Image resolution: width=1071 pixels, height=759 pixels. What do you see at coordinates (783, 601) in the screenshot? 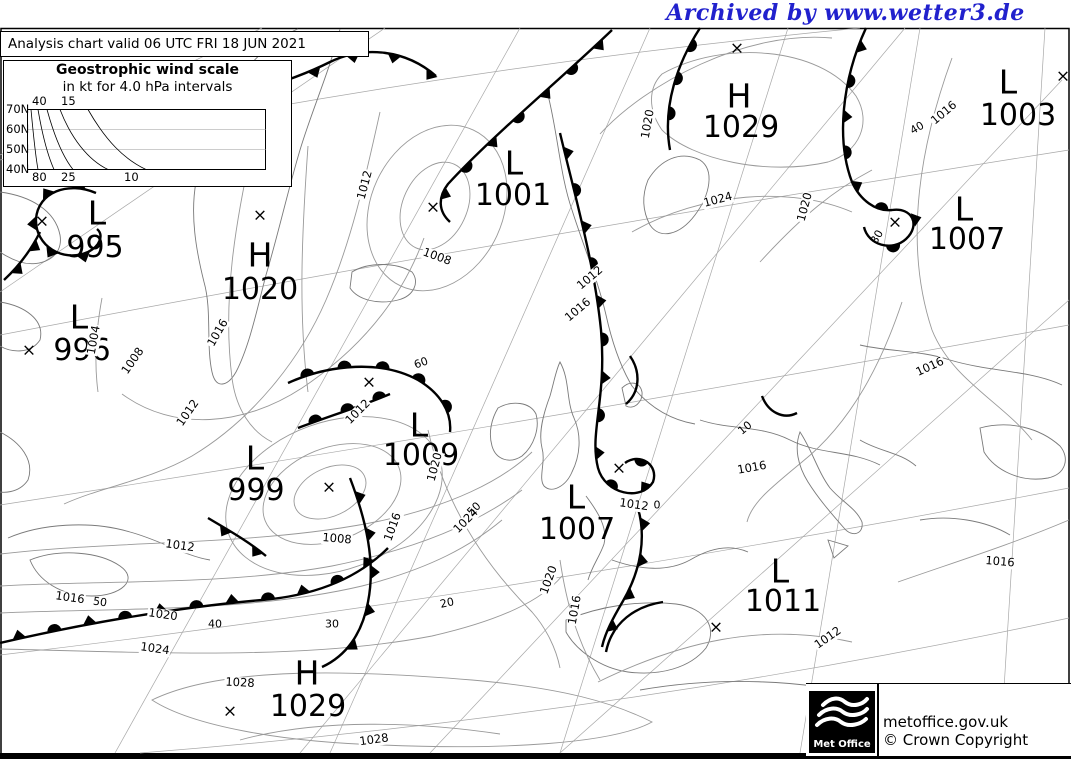
I see `pressure-center-value: 1011` at bounding box center [783, 601].